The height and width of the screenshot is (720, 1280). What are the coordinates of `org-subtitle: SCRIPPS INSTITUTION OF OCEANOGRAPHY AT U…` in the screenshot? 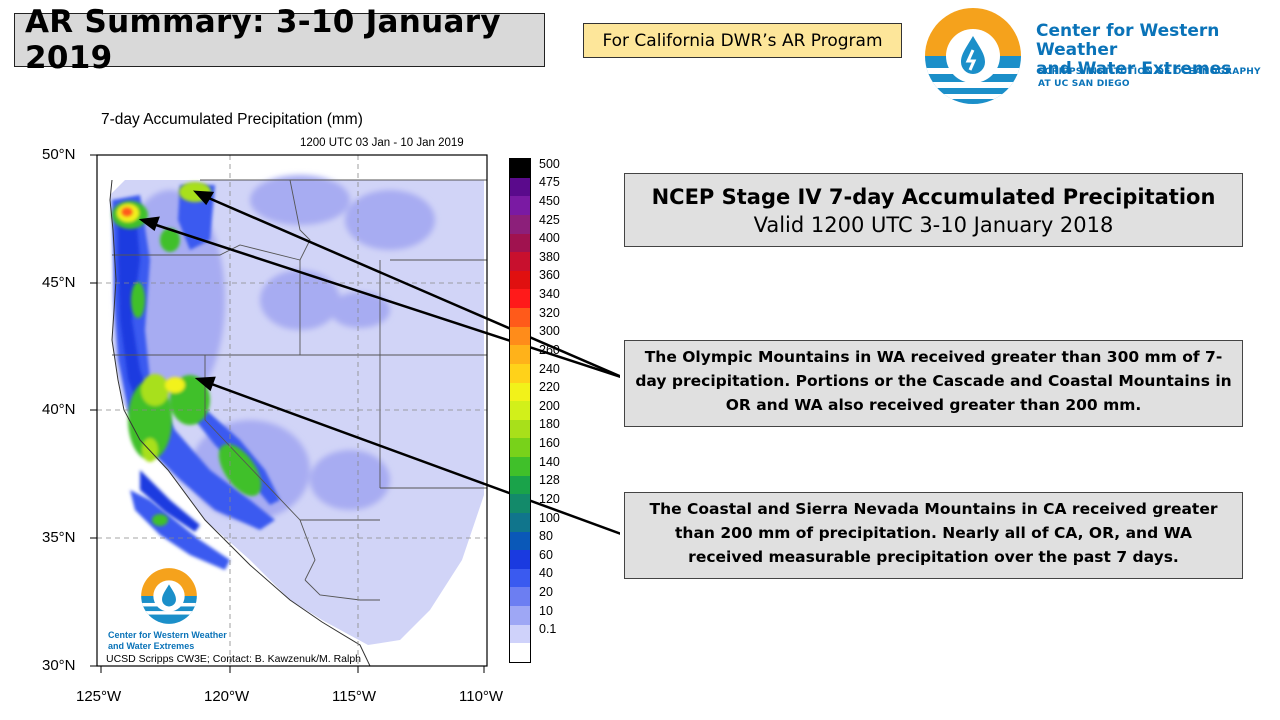 It's located at (1149, 78).